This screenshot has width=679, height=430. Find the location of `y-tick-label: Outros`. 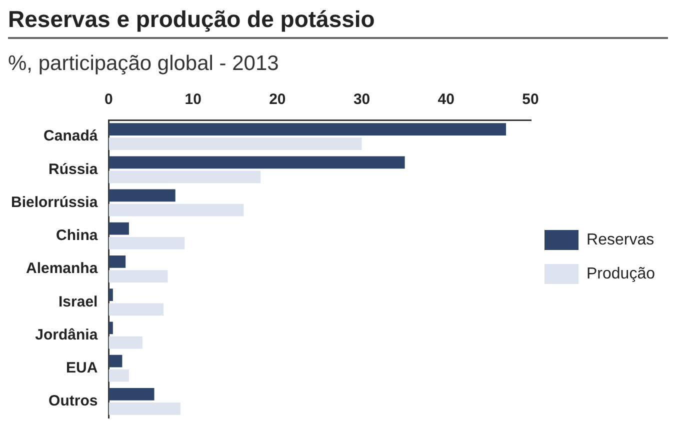

y-tick-label: Outros is located at coordinates (73, 401).